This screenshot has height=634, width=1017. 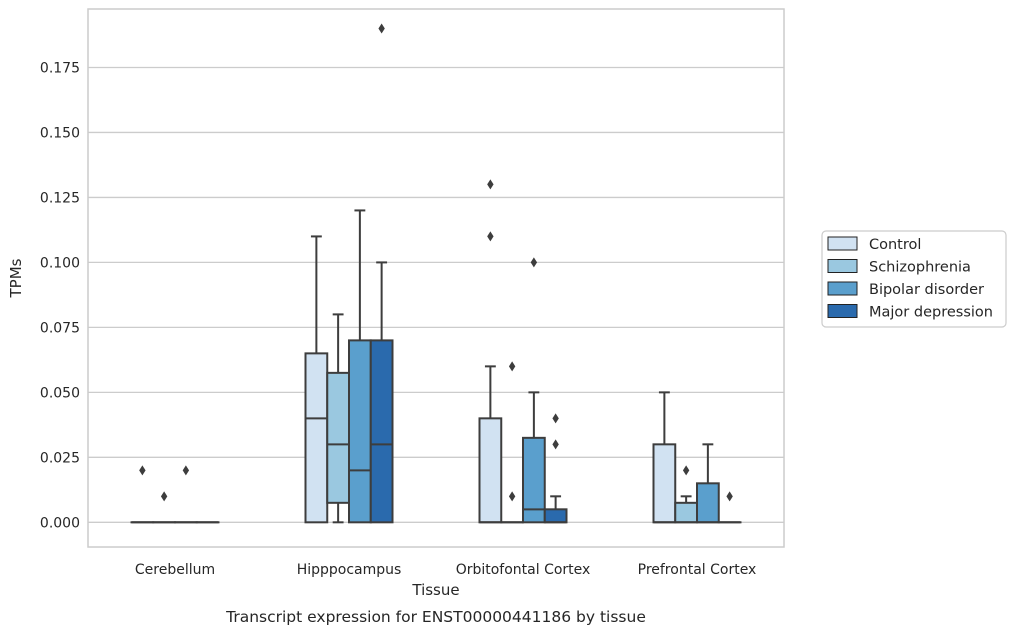 What do you see at coordinates (60, 458) in the screenshot?
I see `y-tick-label: 0.025` at bounding box center [60, 458].